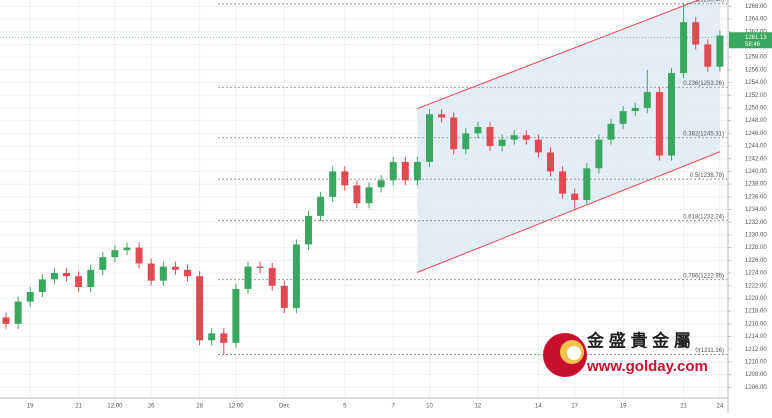 The width and height of the screenshot is (772, 418). What do you see at coordinates (756, 58) in the screenshot?
I see `y-tick-label: 1258.00` at bounding box center [756, 58].